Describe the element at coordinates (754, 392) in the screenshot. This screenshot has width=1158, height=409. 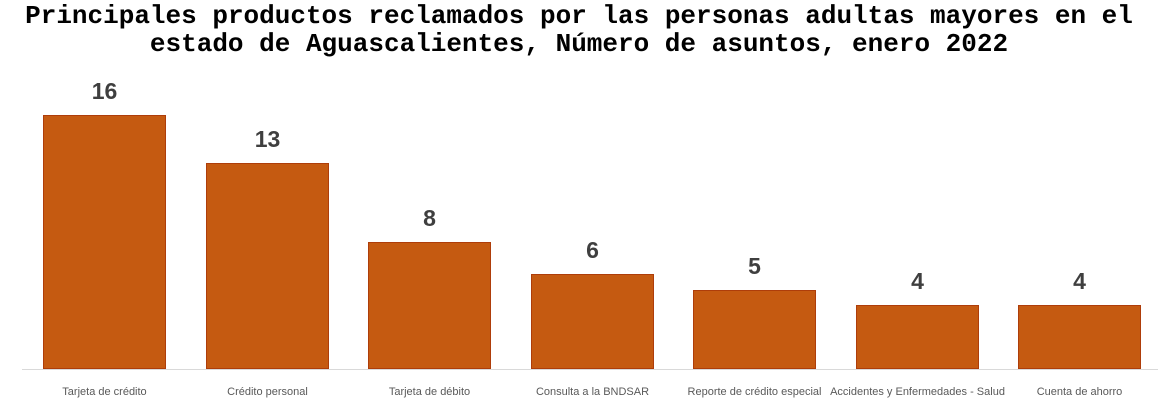
I see `category-label: Reporte de crédito especial` at that location.